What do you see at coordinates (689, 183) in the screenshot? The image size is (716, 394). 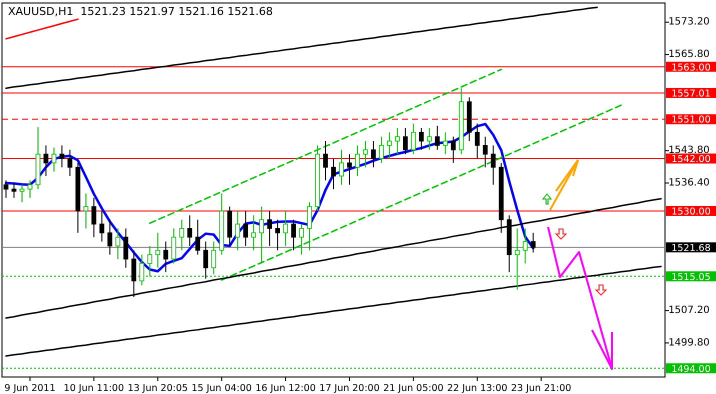 I see `y-tick-label: 1536.40` at bounding box center [689, 183].